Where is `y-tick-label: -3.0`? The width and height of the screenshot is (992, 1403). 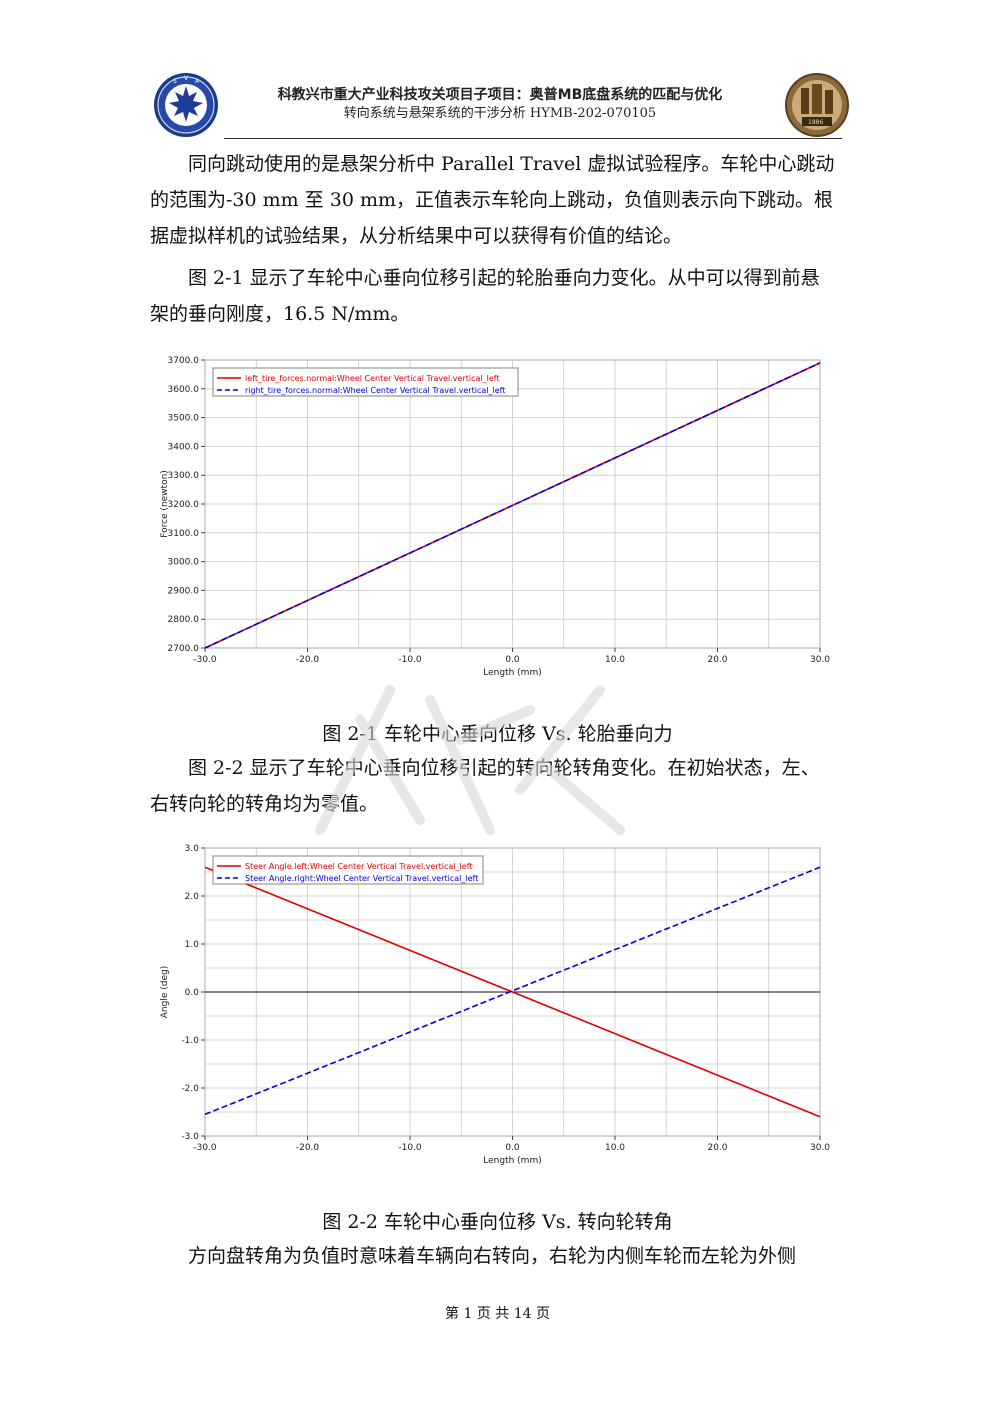
y-tick-label: -3.0 is located at coordinates (190, 1137).